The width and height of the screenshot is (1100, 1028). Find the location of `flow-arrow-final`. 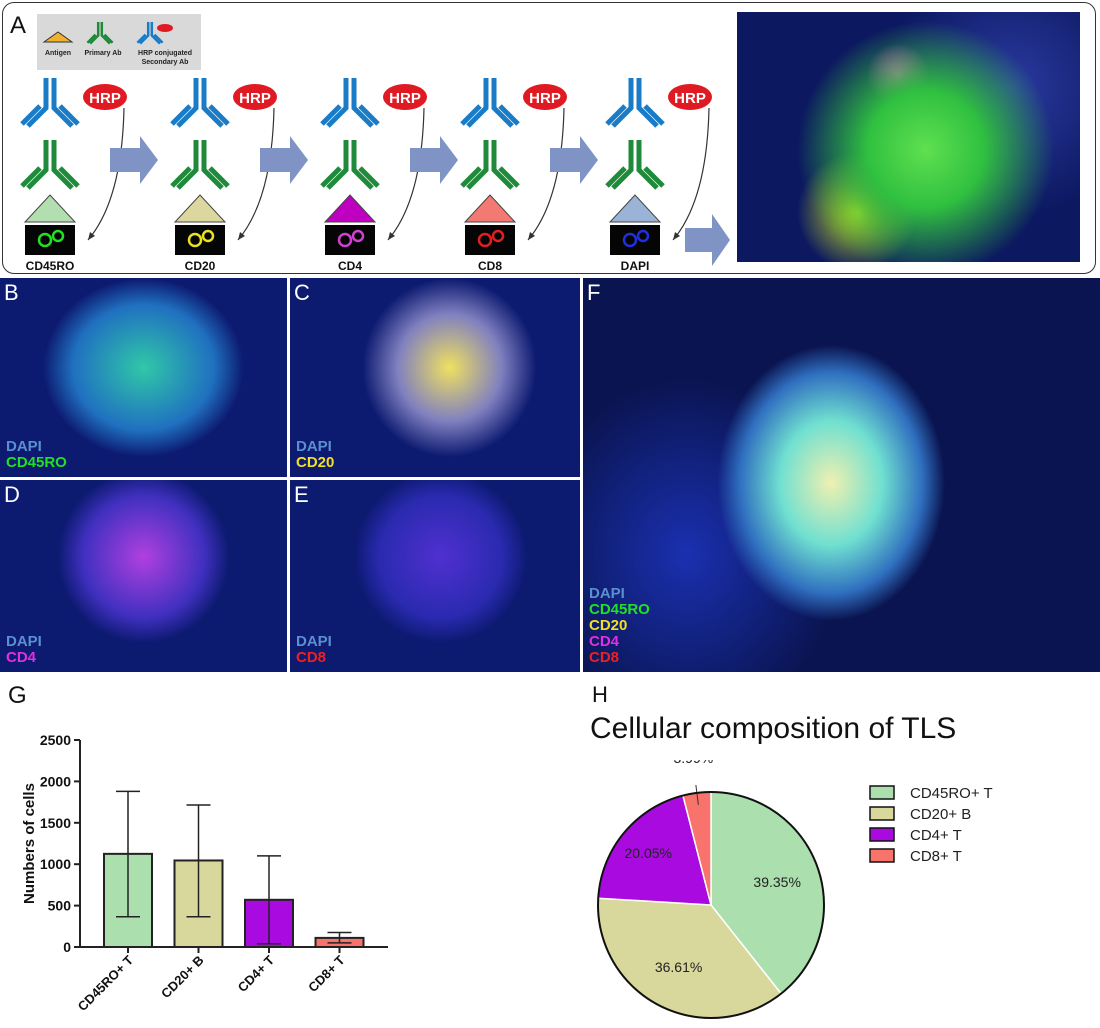

flow-arrow-final is located at coordinates (707, 240).